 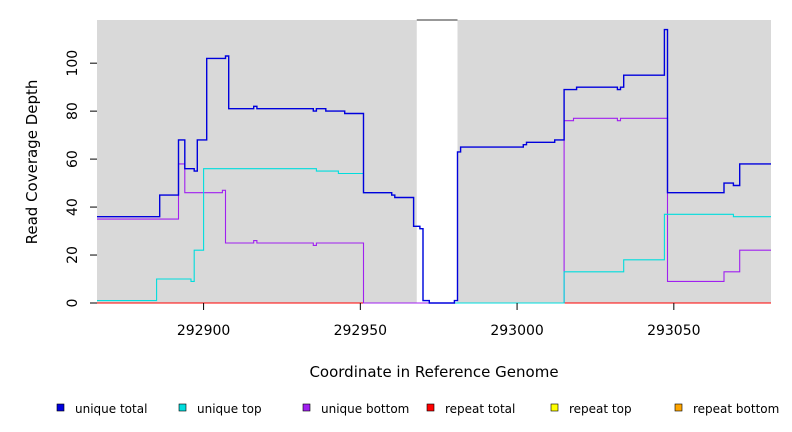 What do you see at coordinates (73, 207) in the screenshot?
I see `y-tick-label: 40` at bounding box center [73, 207].